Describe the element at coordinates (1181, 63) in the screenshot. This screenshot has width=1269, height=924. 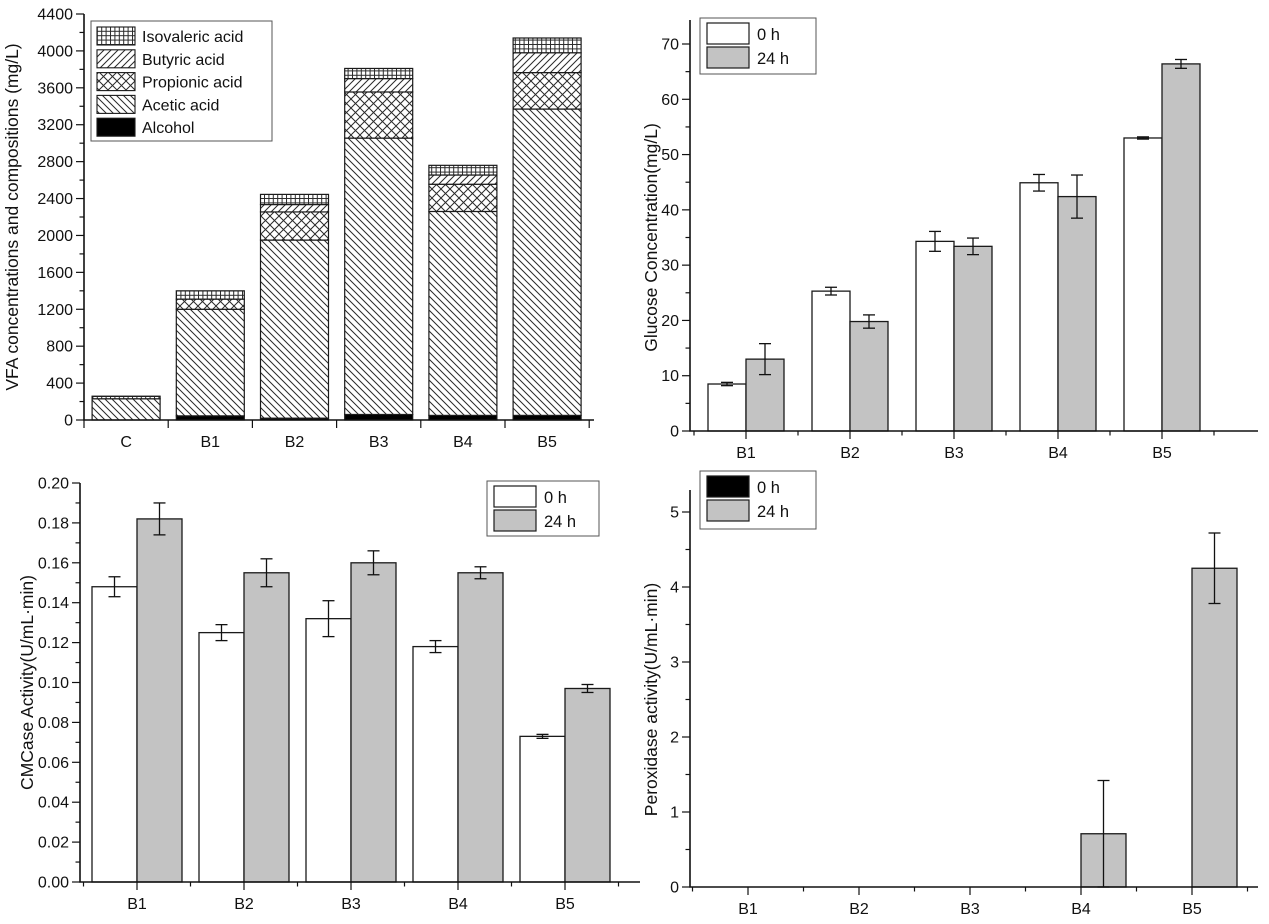
I see `error-bar-24-h-b5` at that location.